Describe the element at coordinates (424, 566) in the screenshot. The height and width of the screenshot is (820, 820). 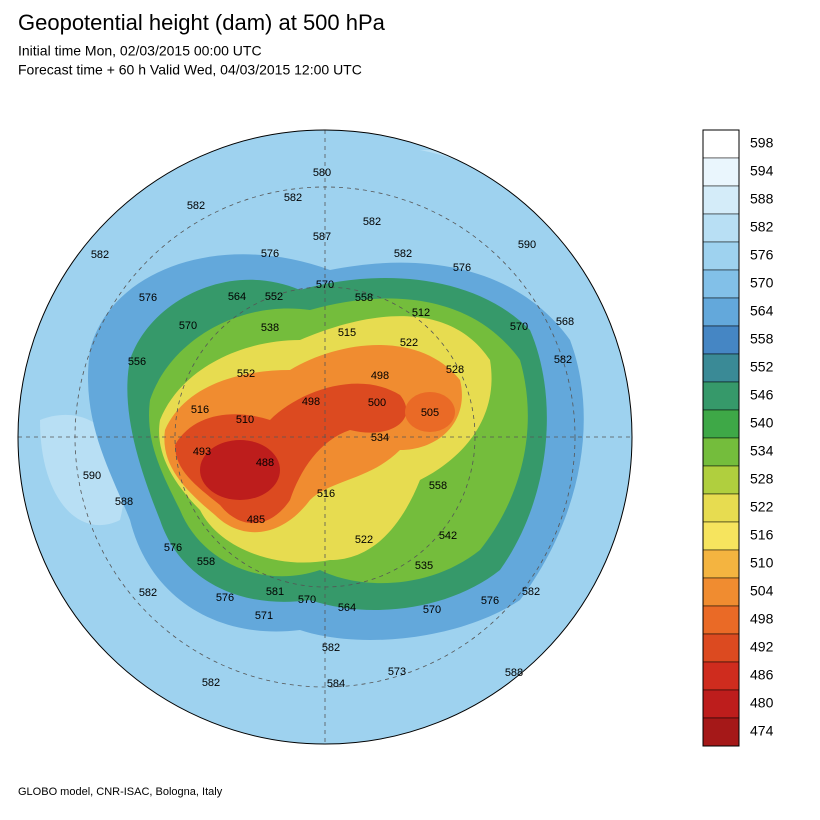
I see `contour-label: 535` at that location.